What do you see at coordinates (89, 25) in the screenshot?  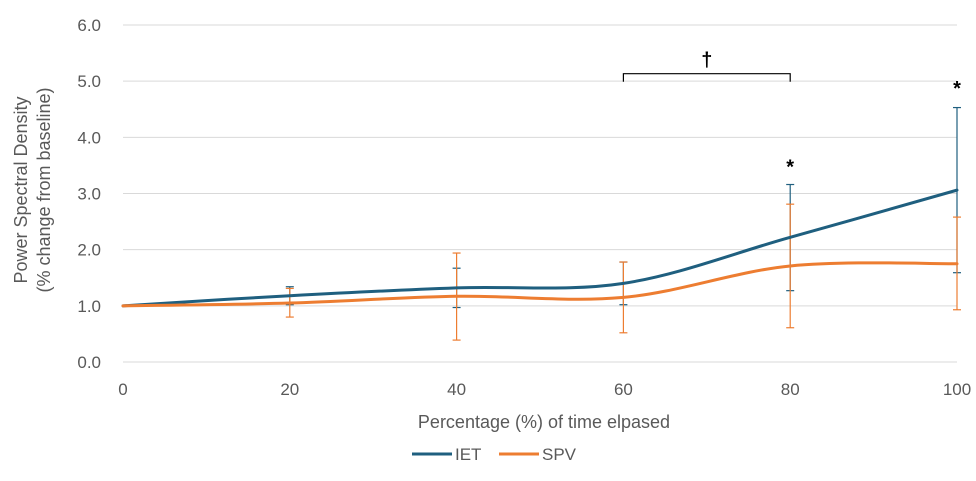 I see `y-tick-label: 6.0` at bounding box center [89, 25].